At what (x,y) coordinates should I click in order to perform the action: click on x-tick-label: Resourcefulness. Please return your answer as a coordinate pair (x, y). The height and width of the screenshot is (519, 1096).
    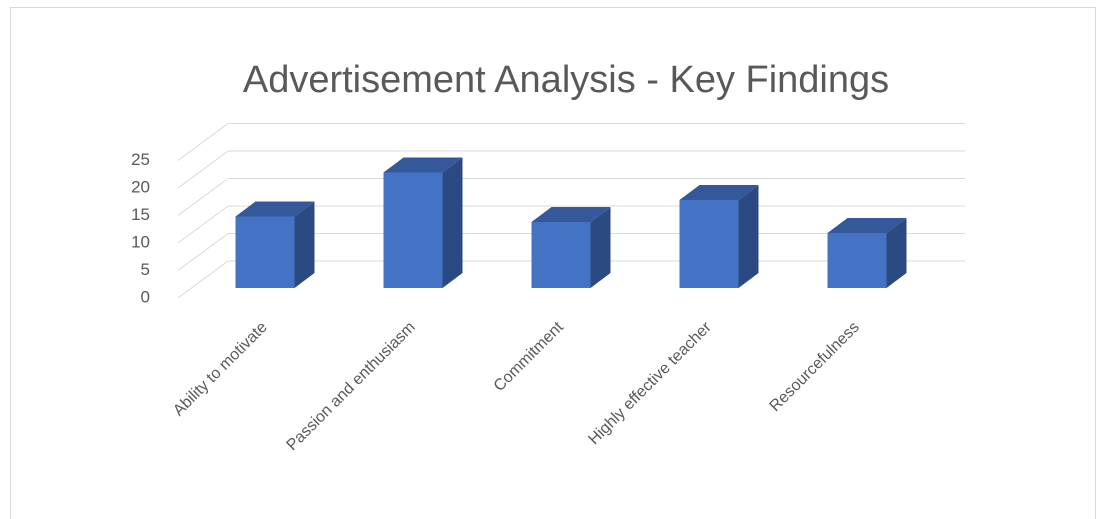
    Looking at the image, I should click on (815, 367).